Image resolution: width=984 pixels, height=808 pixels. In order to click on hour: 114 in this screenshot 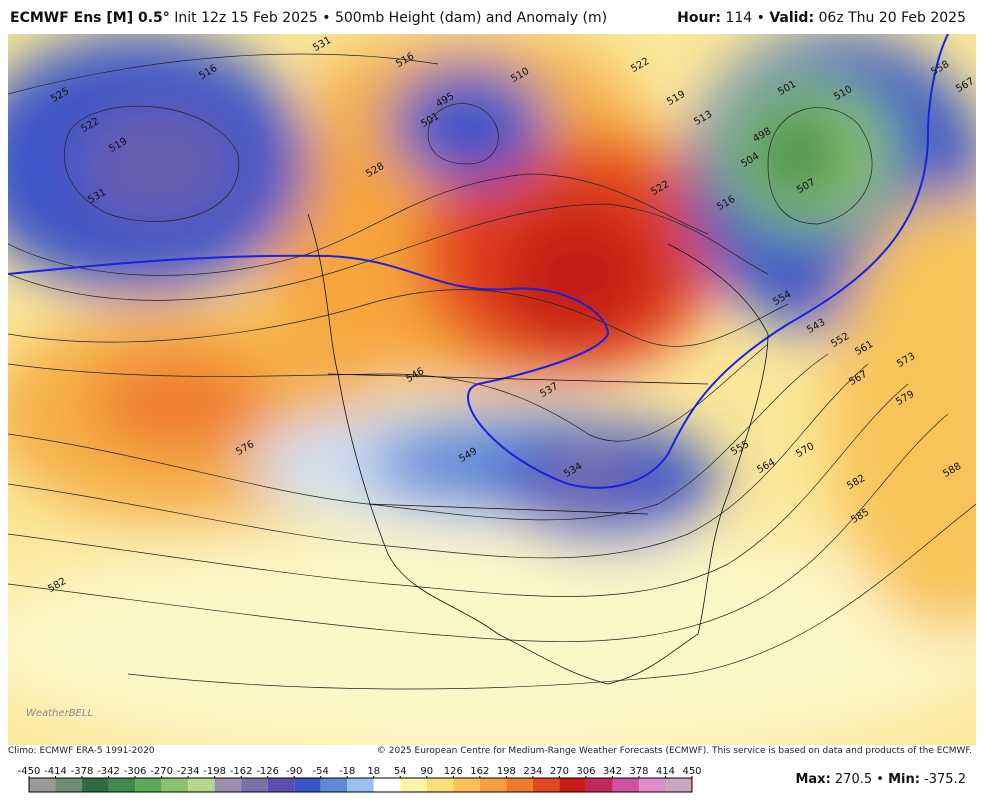, I will do `click(739, 18)`.